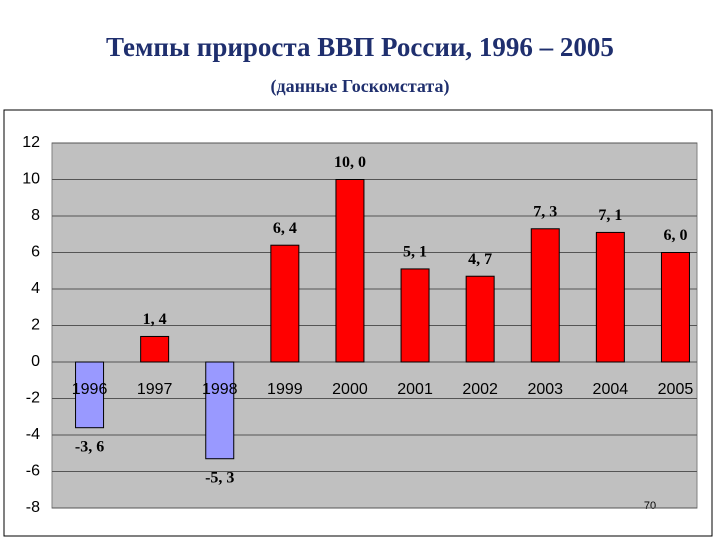  Describe the element at coordinates (89, 446) in the screenshot. I see `value-label: -3, 6` at that location.